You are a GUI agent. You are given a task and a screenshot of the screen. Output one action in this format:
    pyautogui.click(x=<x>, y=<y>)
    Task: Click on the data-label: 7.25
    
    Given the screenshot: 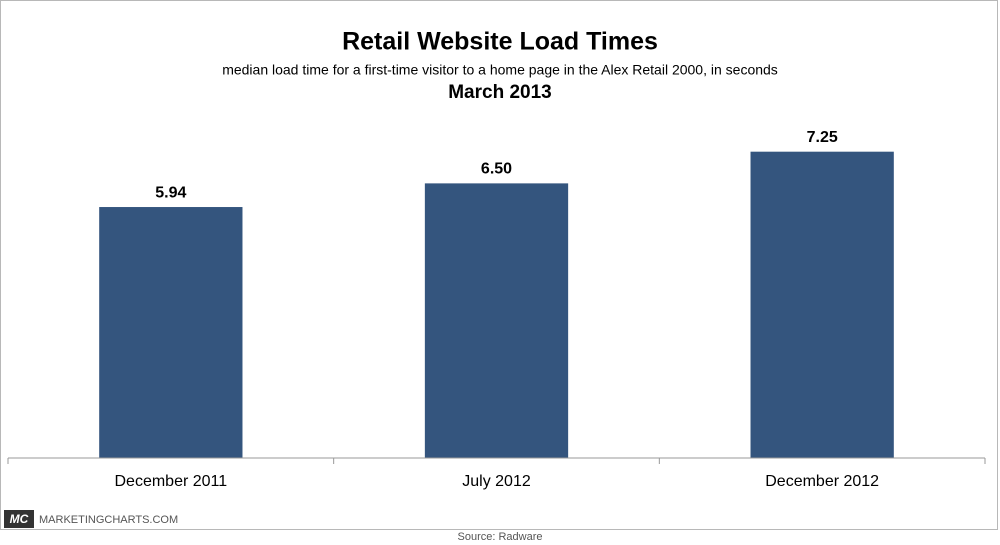 What is the action you would take?
    pyautogui.click(x=822, y=137)
    